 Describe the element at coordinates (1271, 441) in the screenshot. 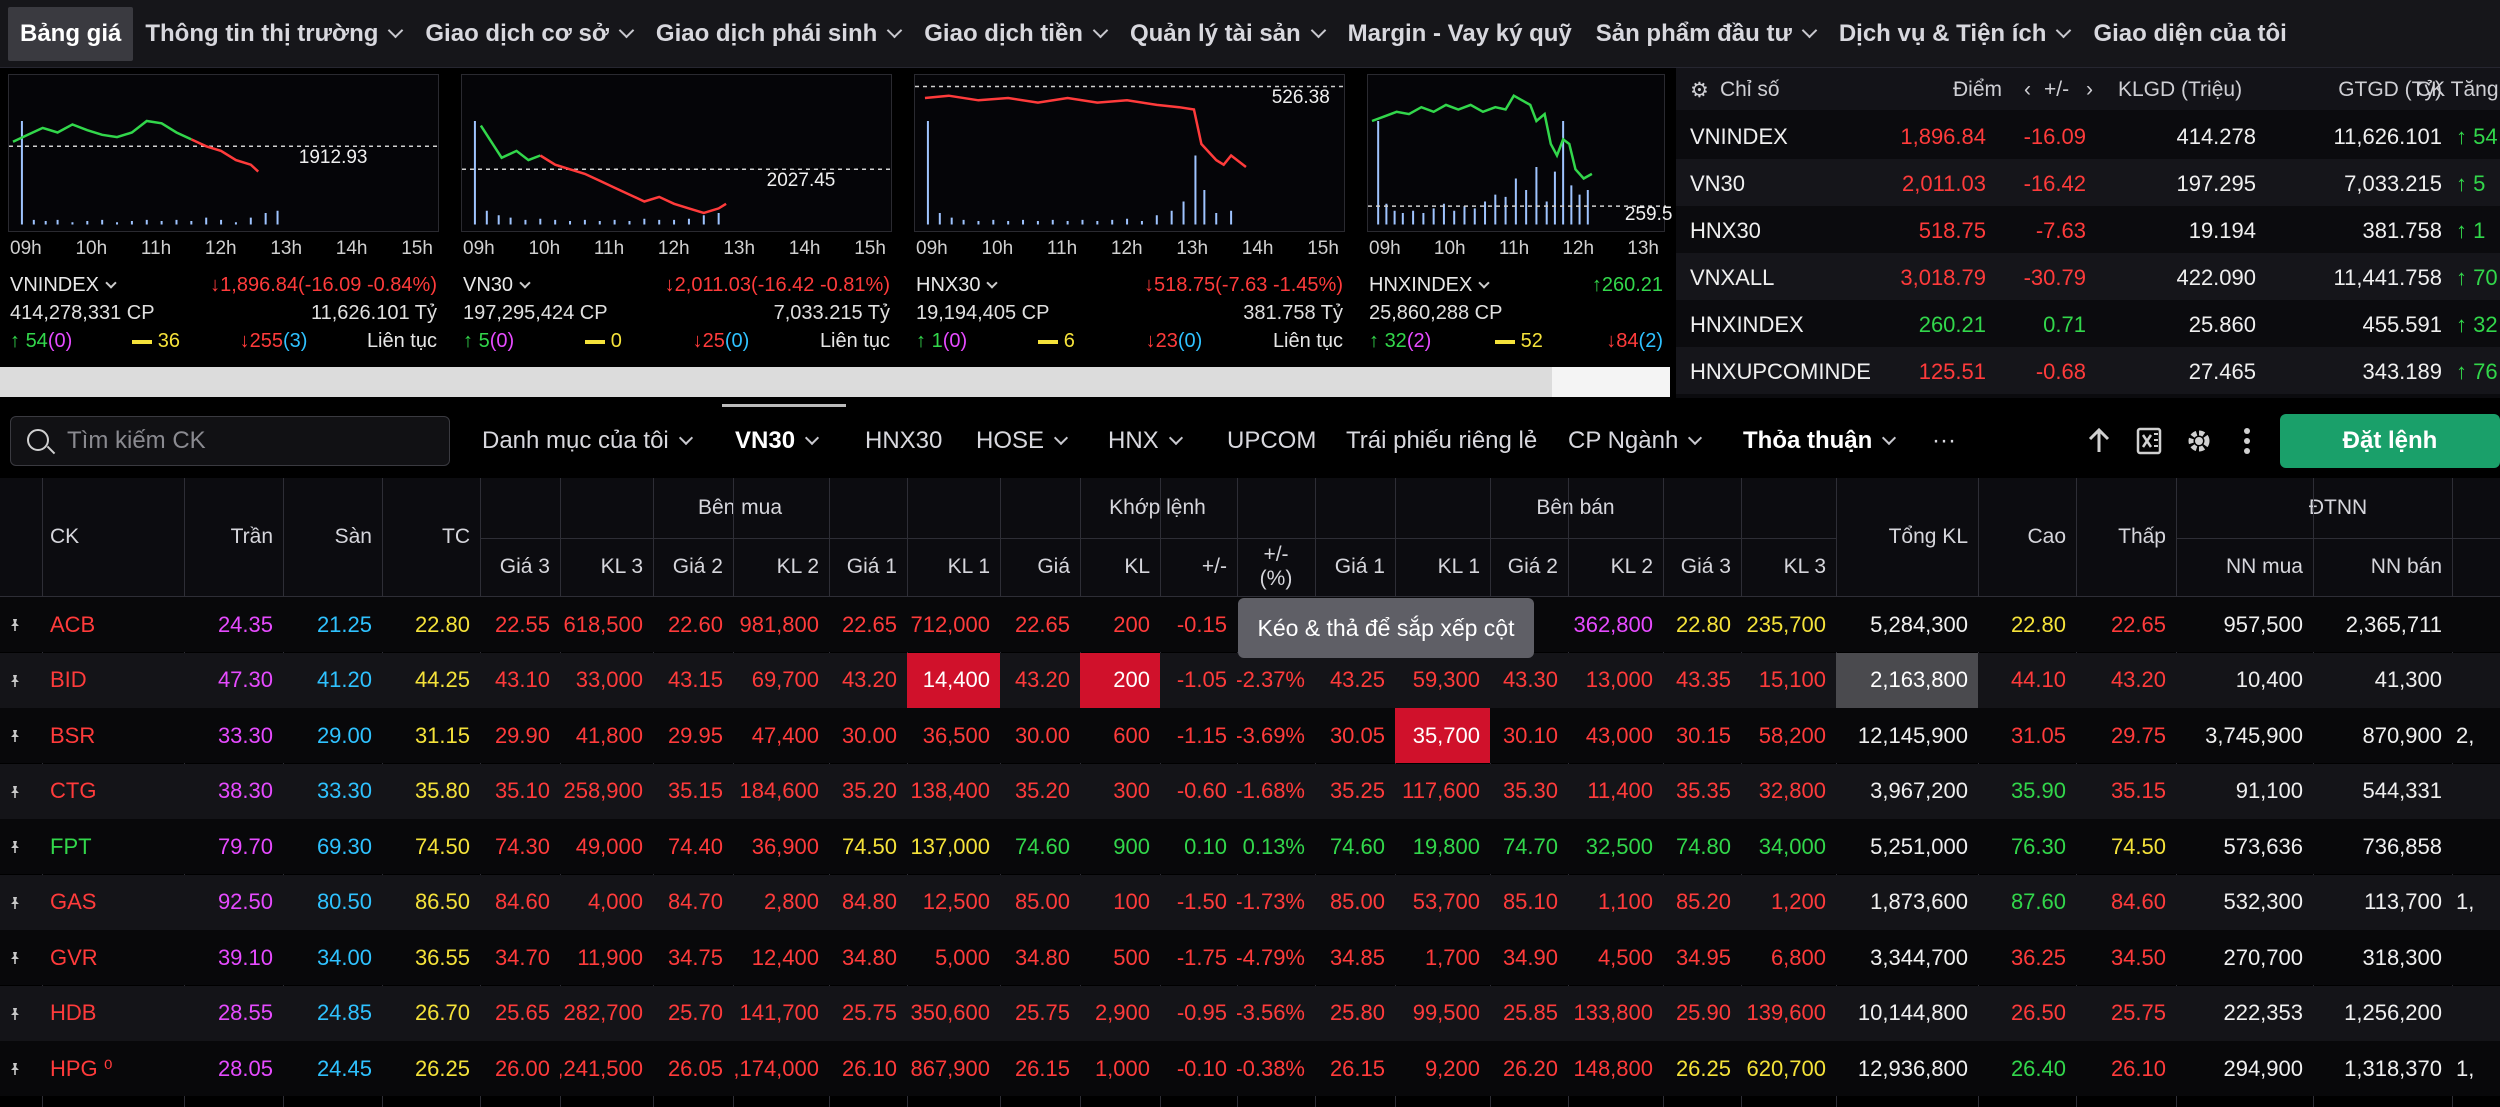

I see `tab-5: UPCOM` at that location.